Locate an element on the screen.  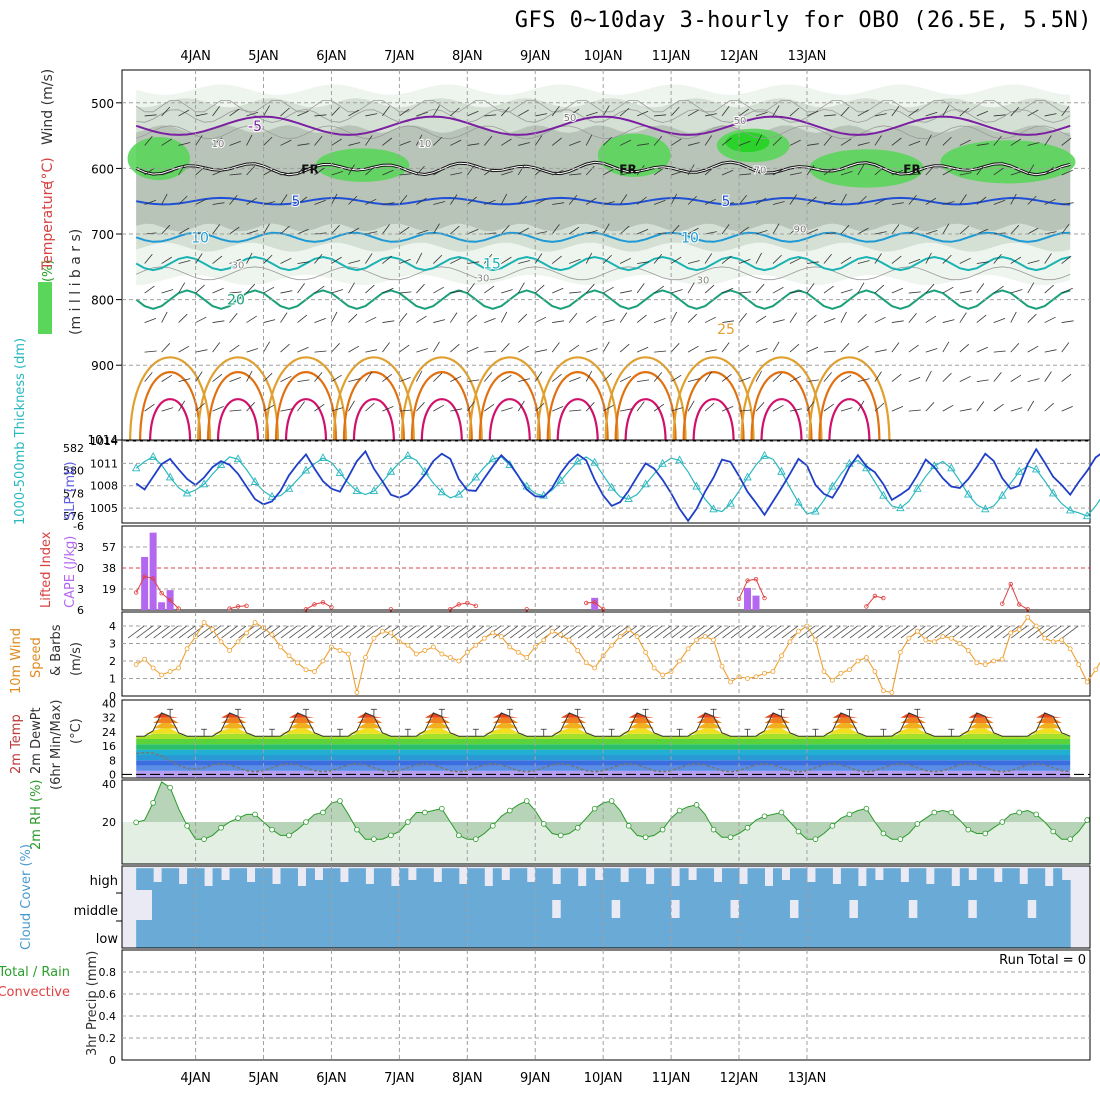
thickness-tick-label: 582 is located at coordinates (73, 448).